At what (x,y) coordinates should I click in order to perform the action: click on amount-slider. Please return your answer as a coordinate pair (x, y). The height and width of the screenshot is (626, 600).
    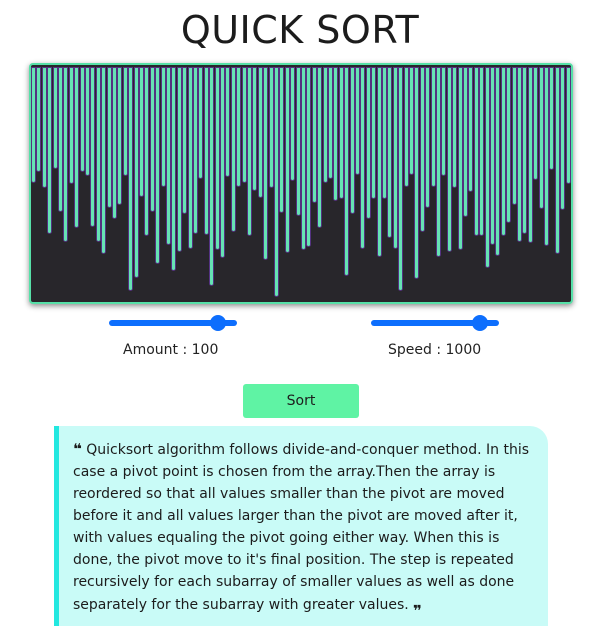
    Looking at the image, I should click on (173, 323).